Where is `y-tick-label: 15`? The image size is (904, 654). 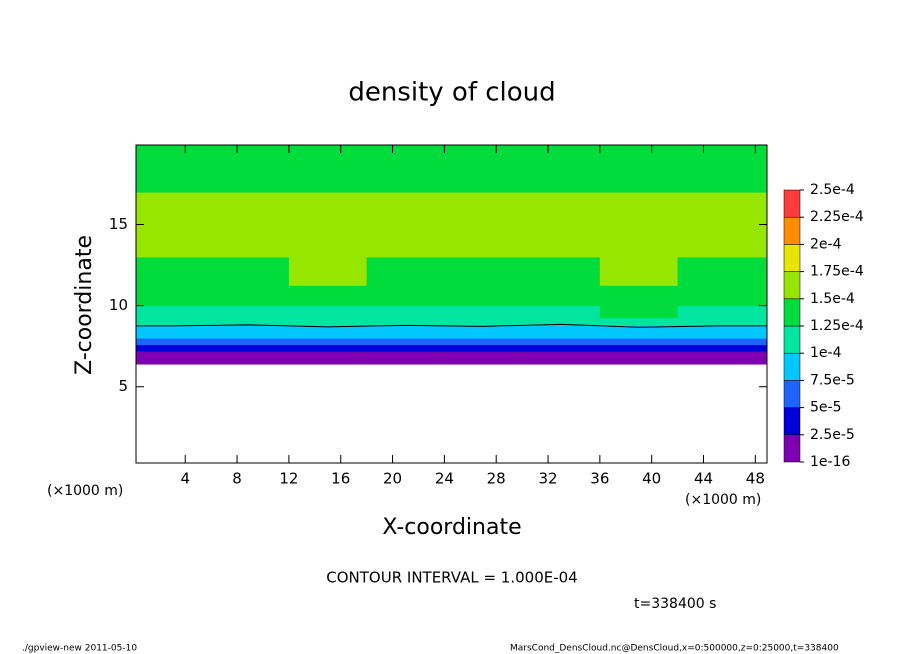 y-tick-label: 15 is located at coordinates (118, 224).